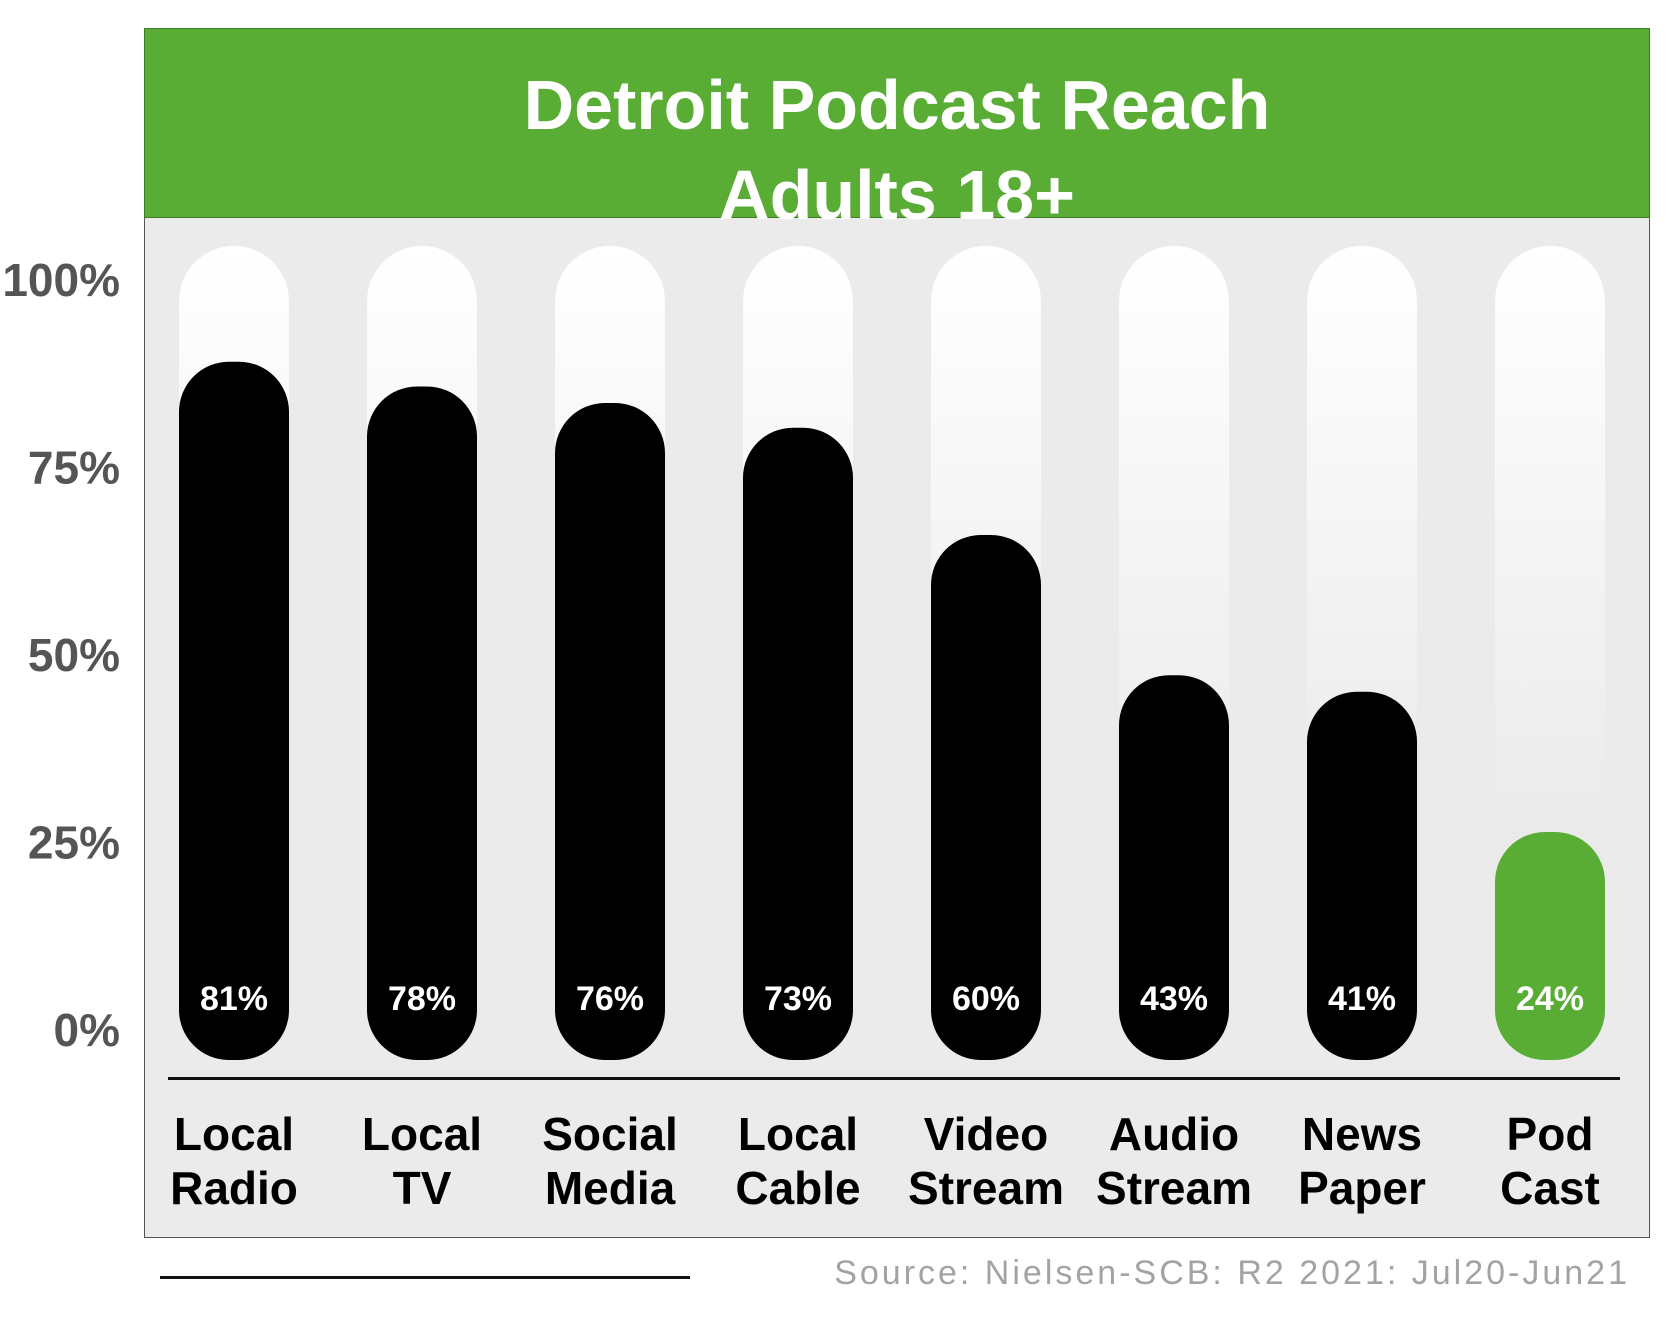  I want to click on category-label: Radio, so click(234, 1188).